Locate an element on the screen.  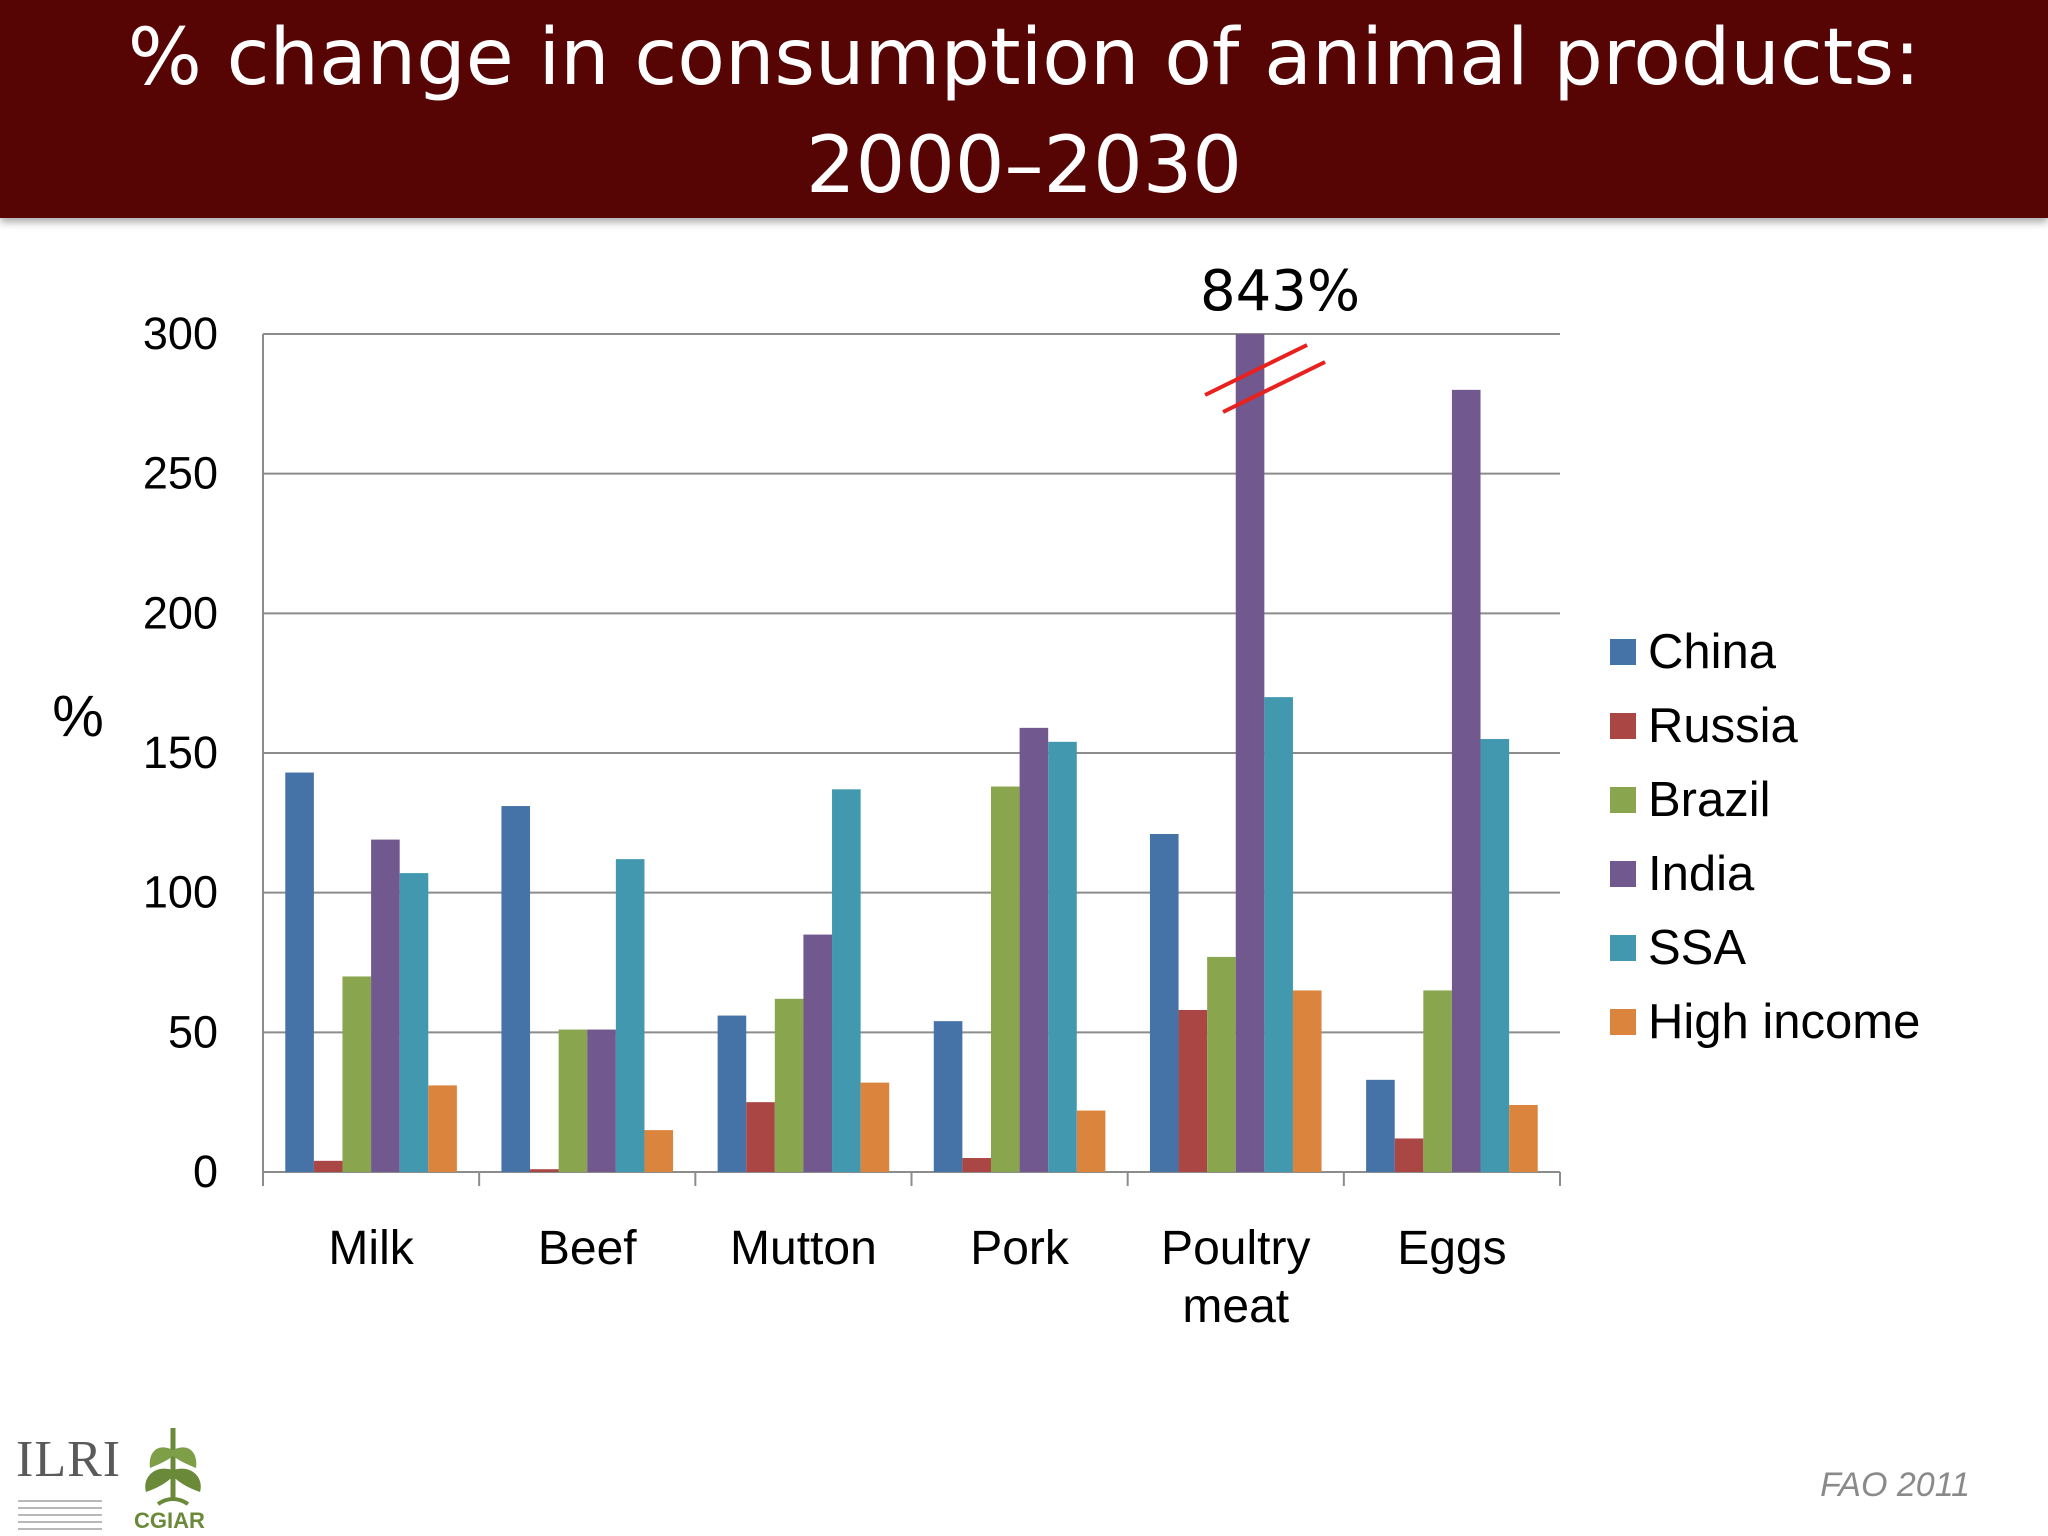
data-label-poultry-india: 843% is located at coordinates (1280, 291).